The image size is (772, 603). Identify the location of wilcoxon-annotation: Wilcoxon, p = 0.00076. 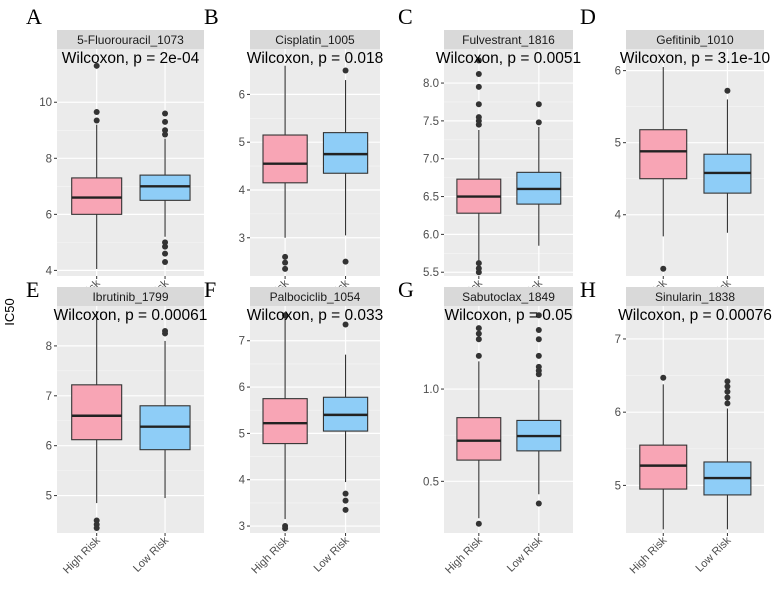
(695, 315).